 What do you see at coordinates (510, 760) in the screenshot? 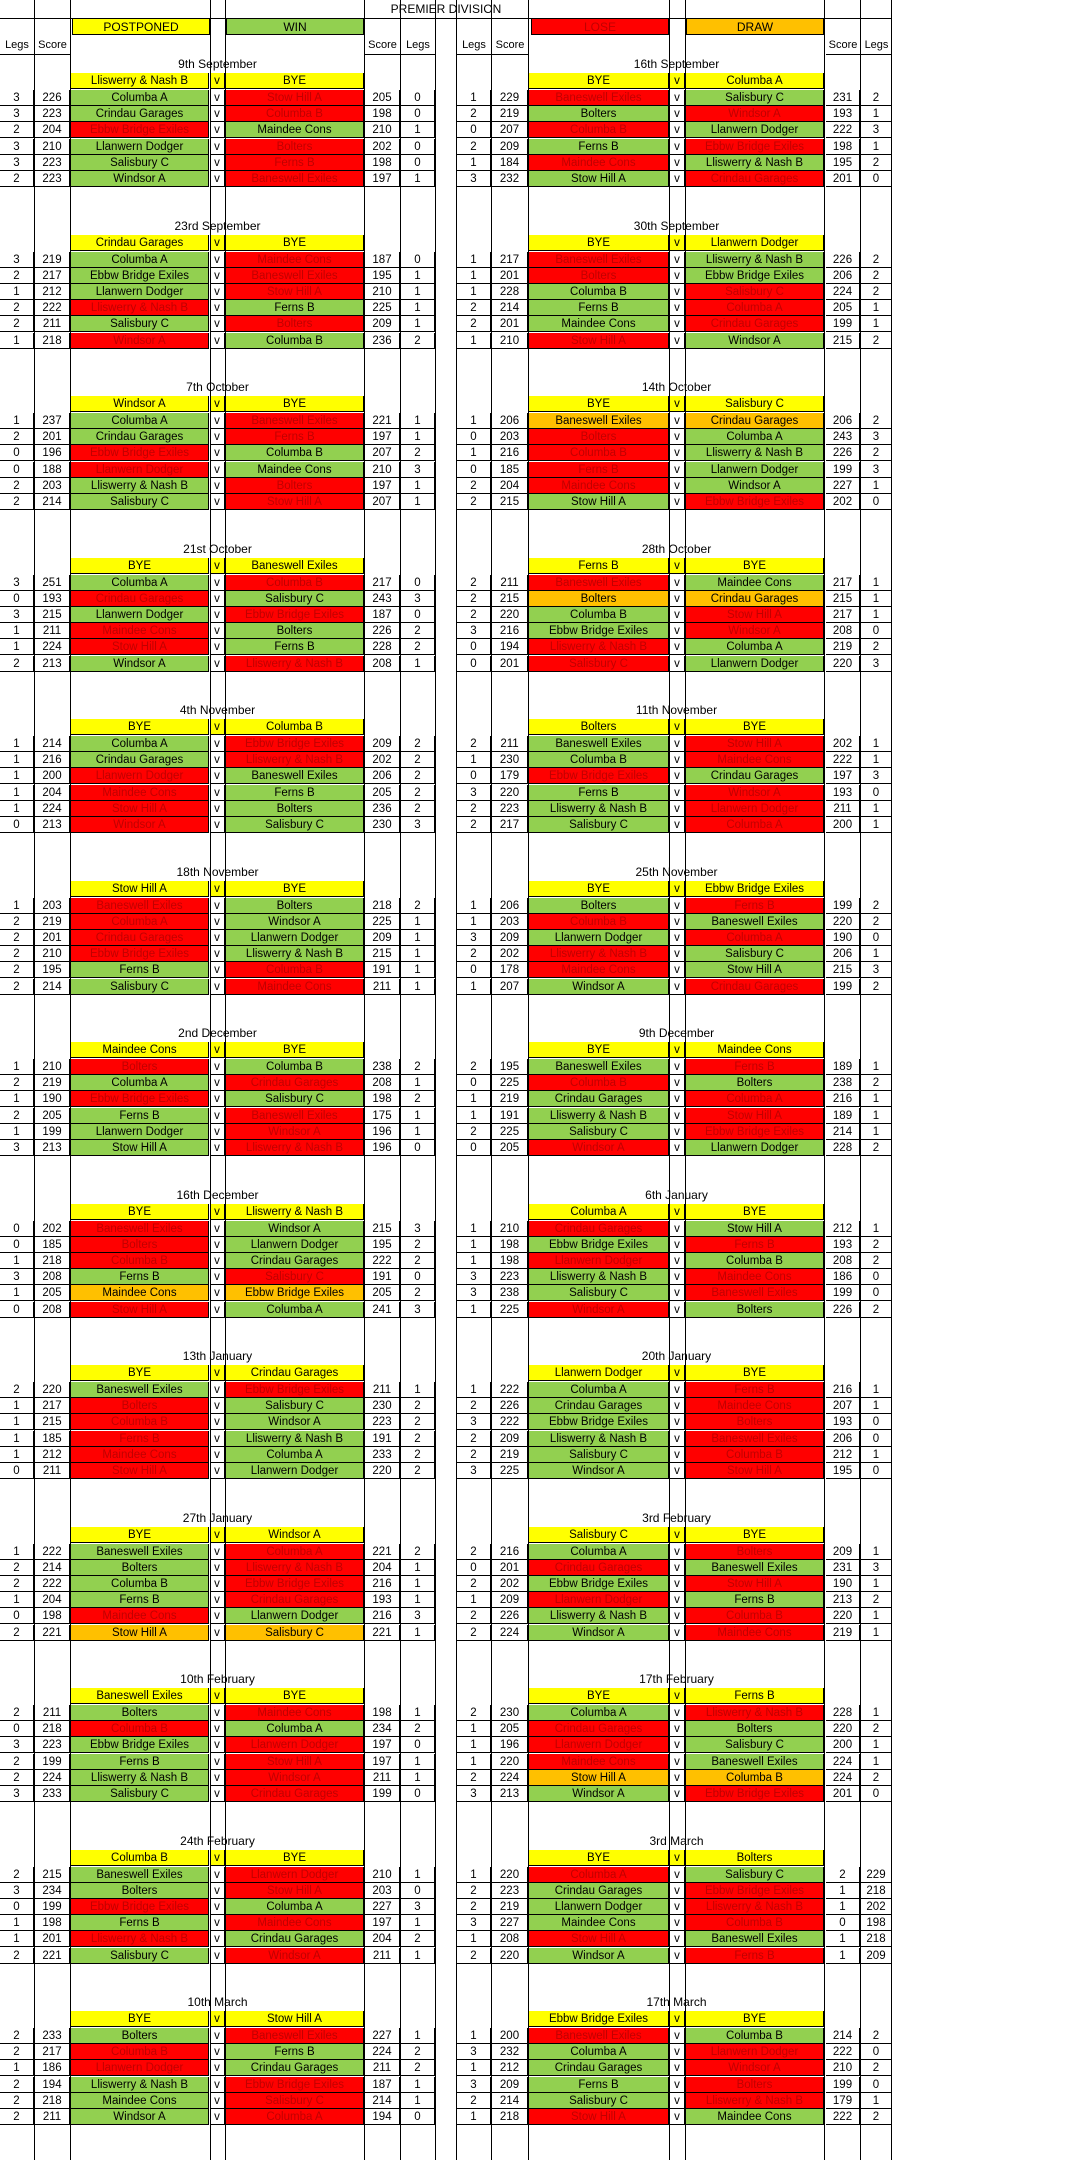
I see `home-score: 230` at bounding box center [510, 760].